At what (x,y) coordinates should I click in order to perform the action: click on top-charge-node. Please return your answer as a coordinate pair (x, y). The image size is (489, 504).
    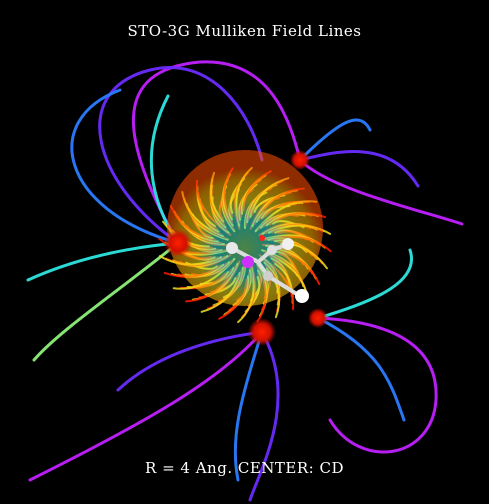
    Looking at the image, I should click on (300, 160).